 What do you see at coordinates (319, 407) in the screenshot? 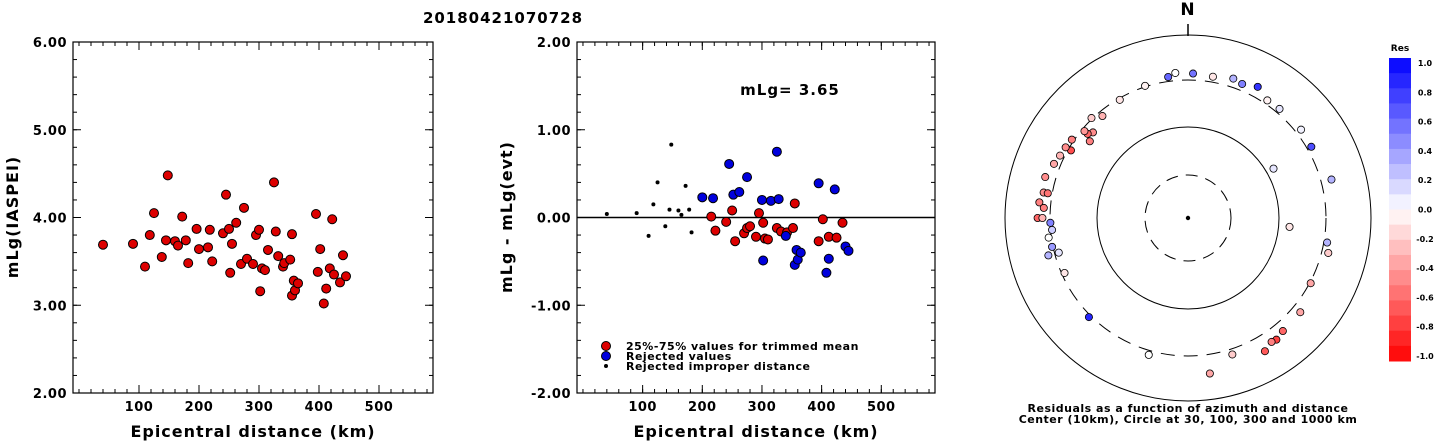
I see `magnitude-xtick-label: 400` at bounding box center [319, 407].